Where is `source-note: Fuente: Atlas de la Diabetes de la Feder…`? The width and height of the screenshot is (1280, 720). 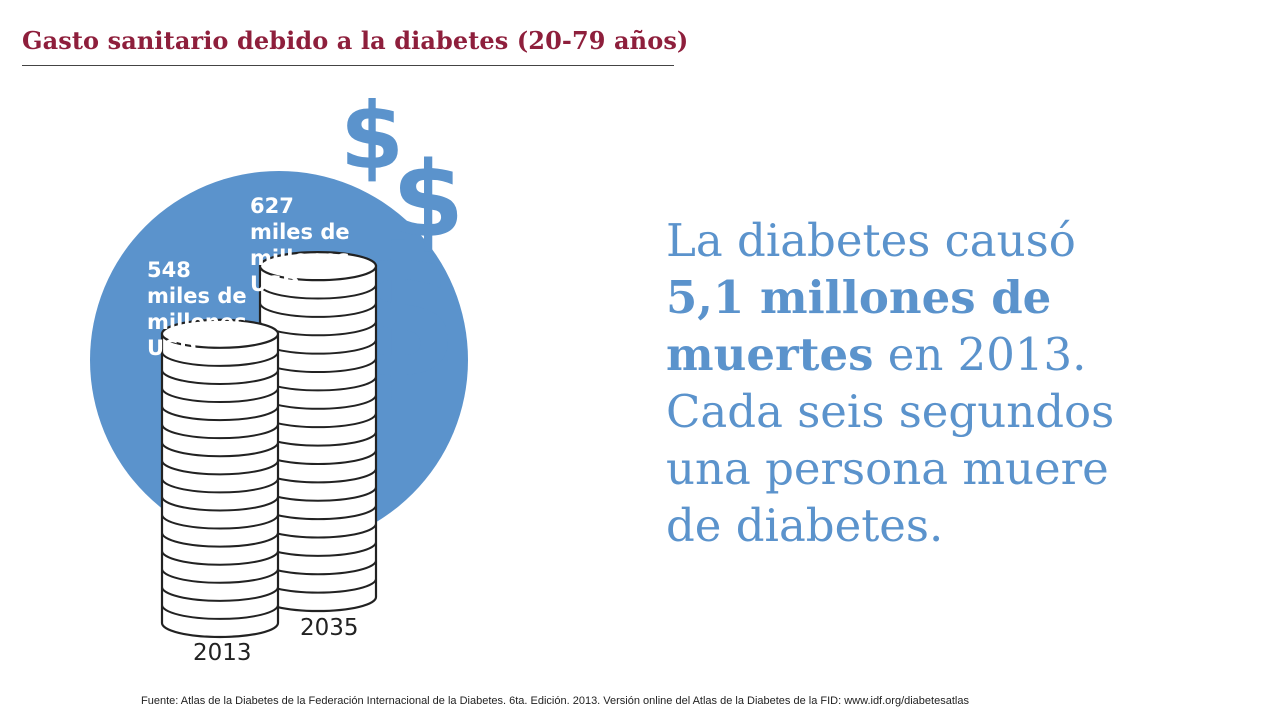
source-note: Fuente: Atlas de la Diabetes de la Feder… is located at coordinates (555, 701).